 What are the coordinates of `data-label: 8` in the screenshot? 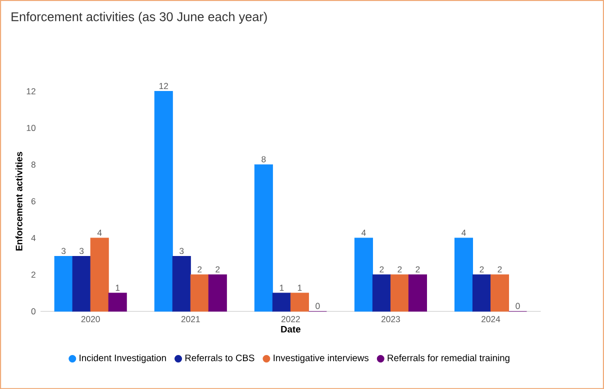 It's located at (264, 159).